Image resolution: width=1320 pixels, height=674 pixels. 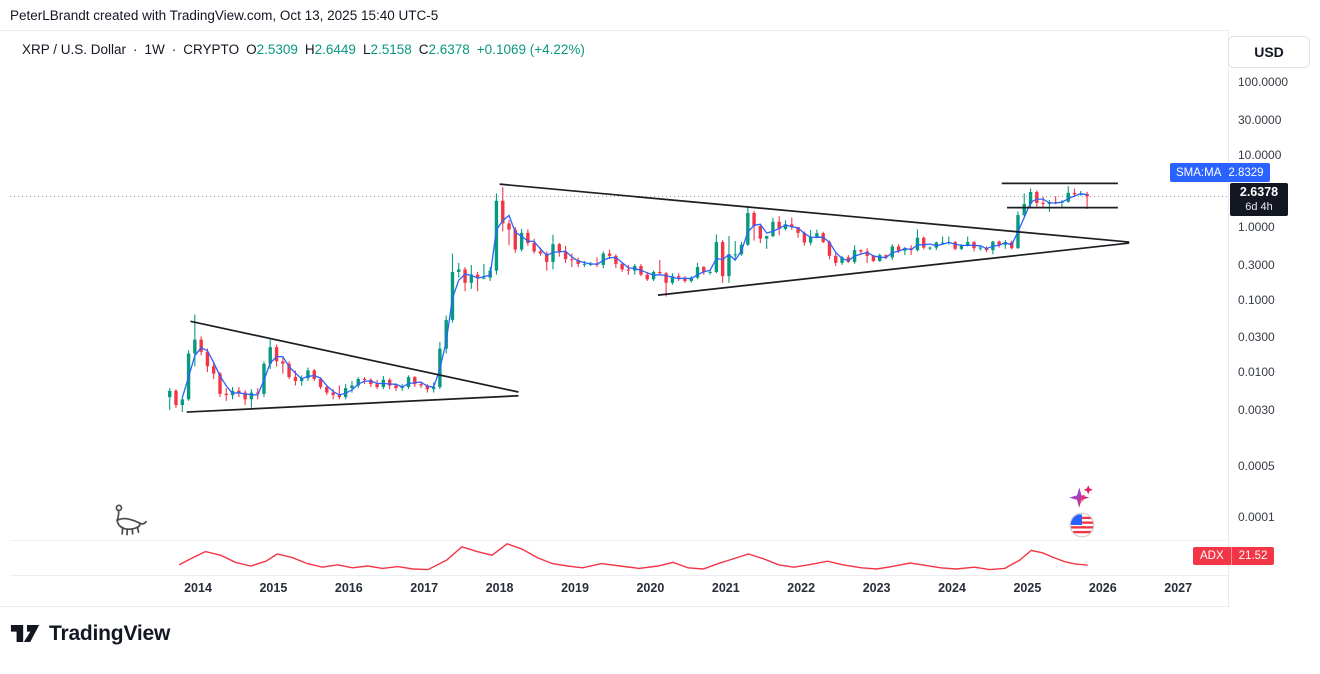 What do you see at coordinates (131, 520) in the screenshot?
I see `dinosaur-doodle-icon` at bounding box center [131, 520].